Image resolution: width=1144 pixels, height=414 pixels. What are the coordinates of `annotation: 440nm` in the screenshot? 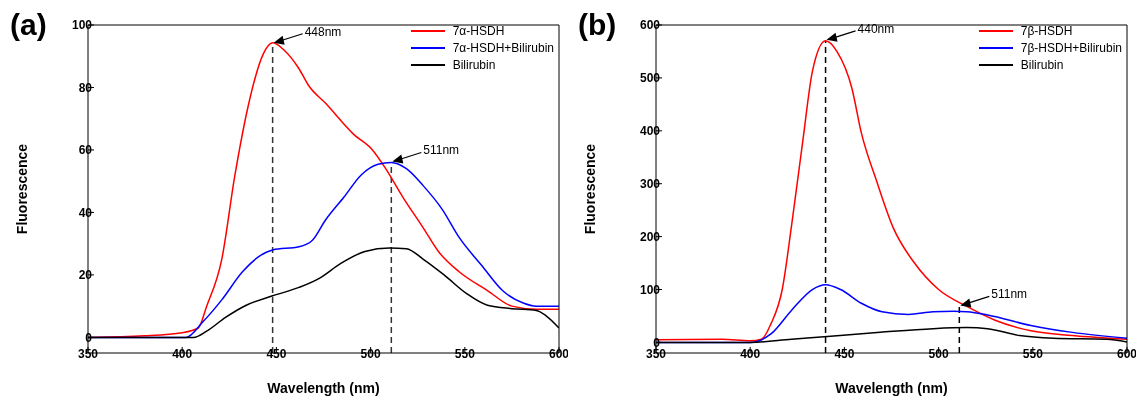 It's located at (876, 28).